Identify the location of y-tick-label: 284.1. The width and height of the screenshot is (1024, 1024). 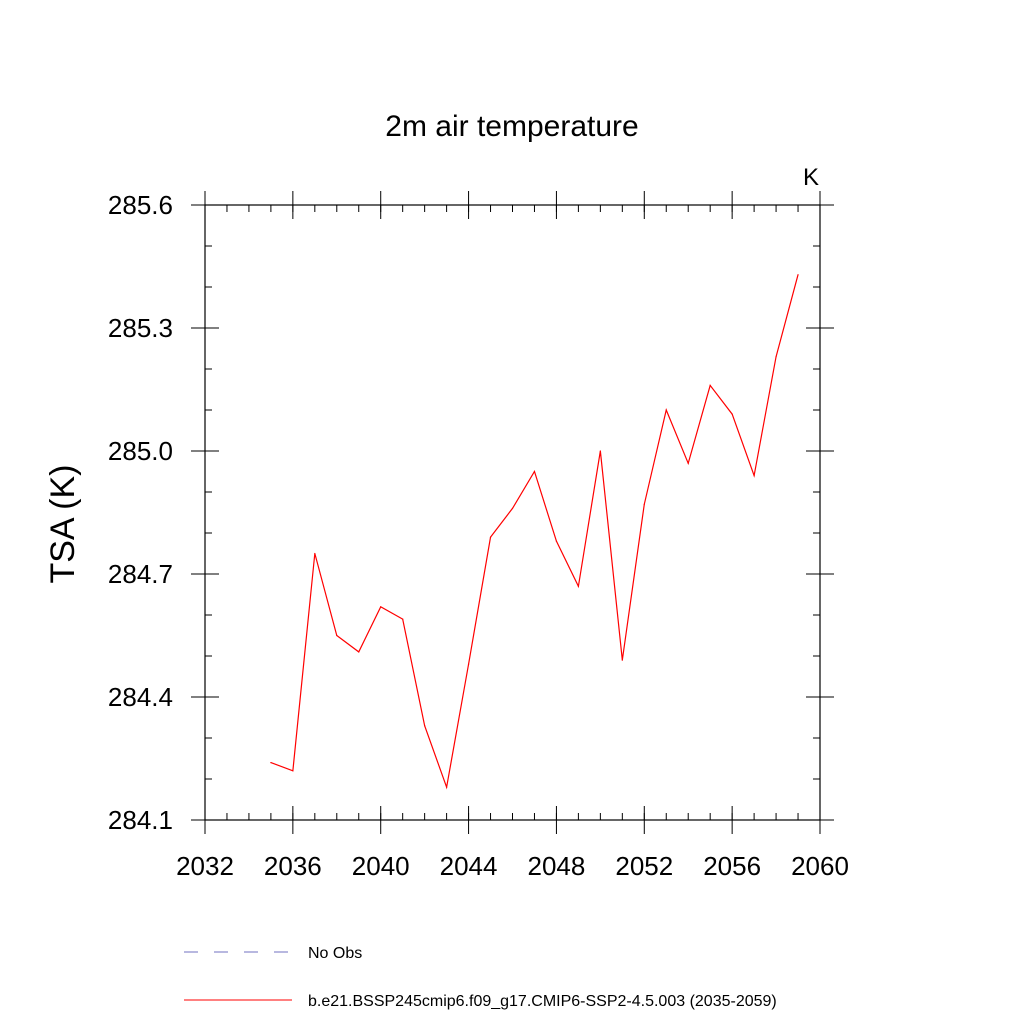
(140, 820).